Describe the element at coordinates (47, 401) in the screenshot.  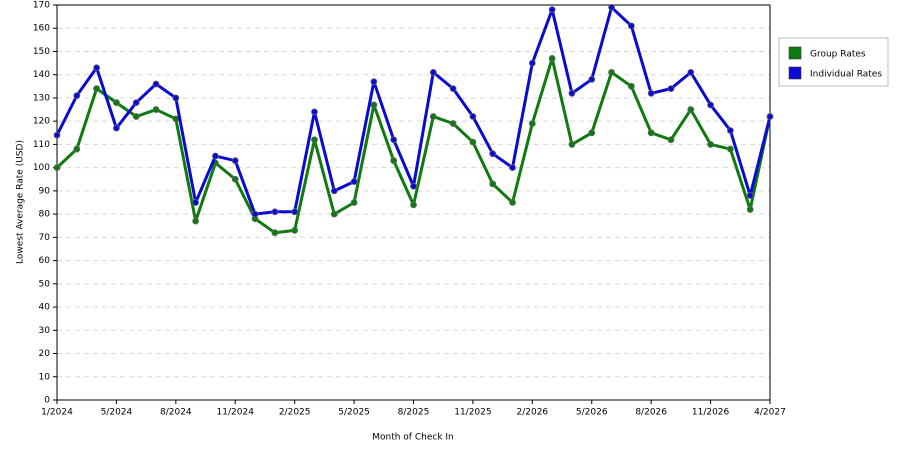
I see `y-tick-label: 0` at that location.